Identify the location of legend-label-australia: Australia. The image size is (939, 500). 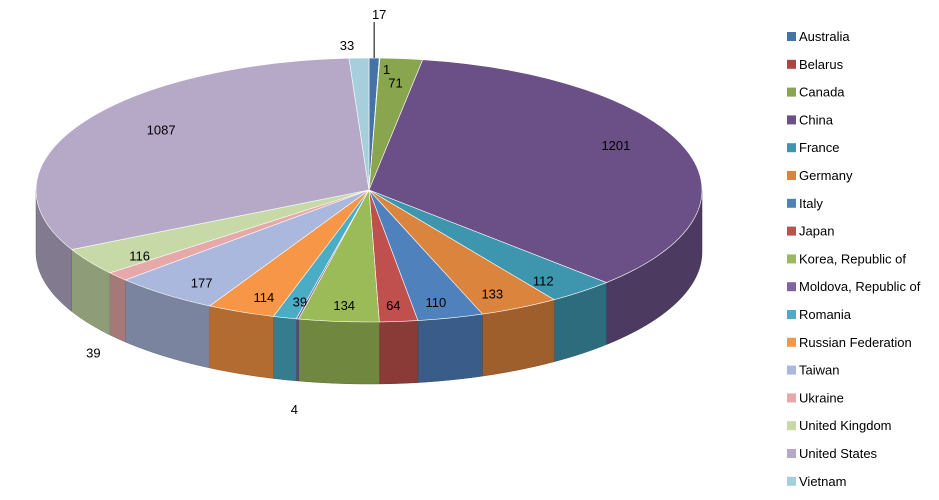
(824, 36).